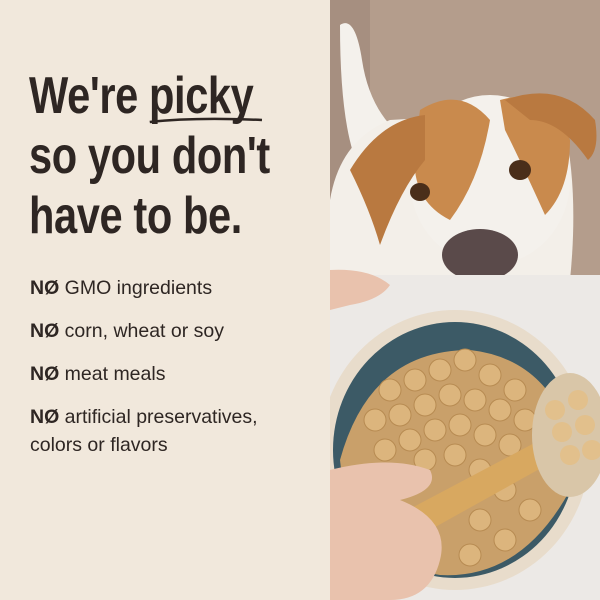  I want to click on list-item: NØ GMO ingredients, so click(144, 288).